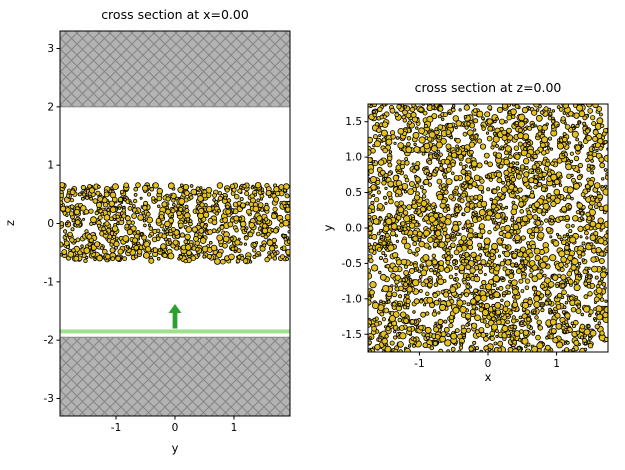  I want to click on y-tick-label: 0, so click(50, 224).